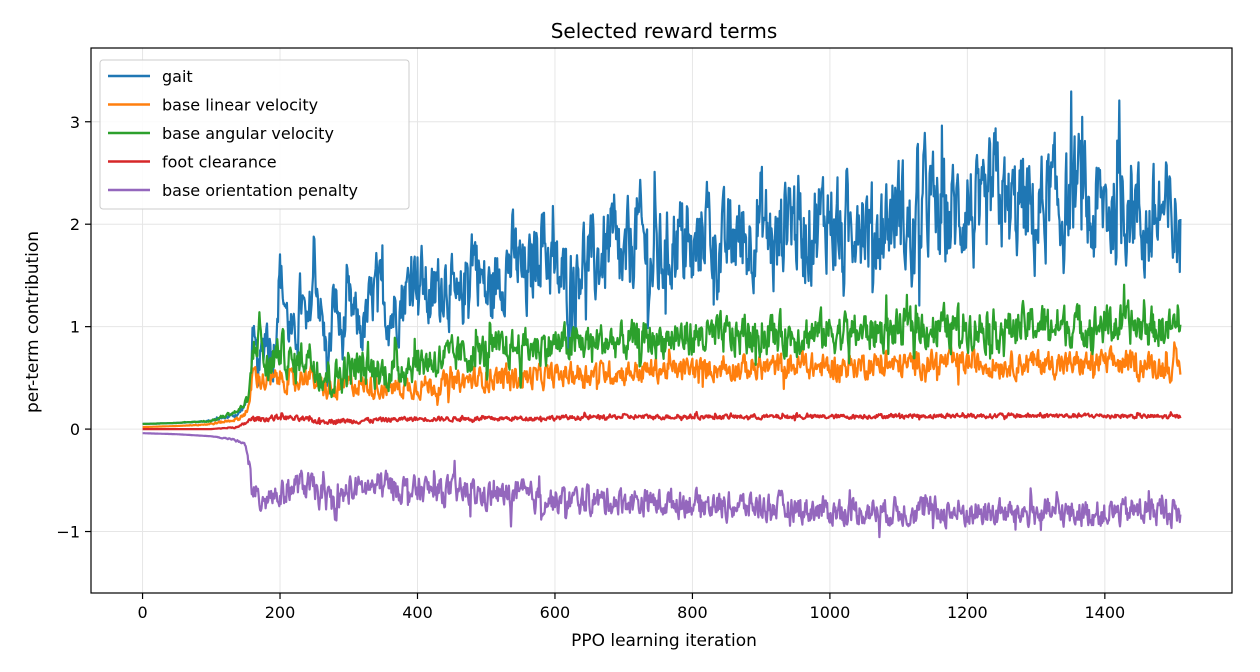 The image size is (1260, 672). What do you see at coordinates (75, 429) in the screenshot?
I see `y-tick-label: 0` at bounding box center [75, 429].